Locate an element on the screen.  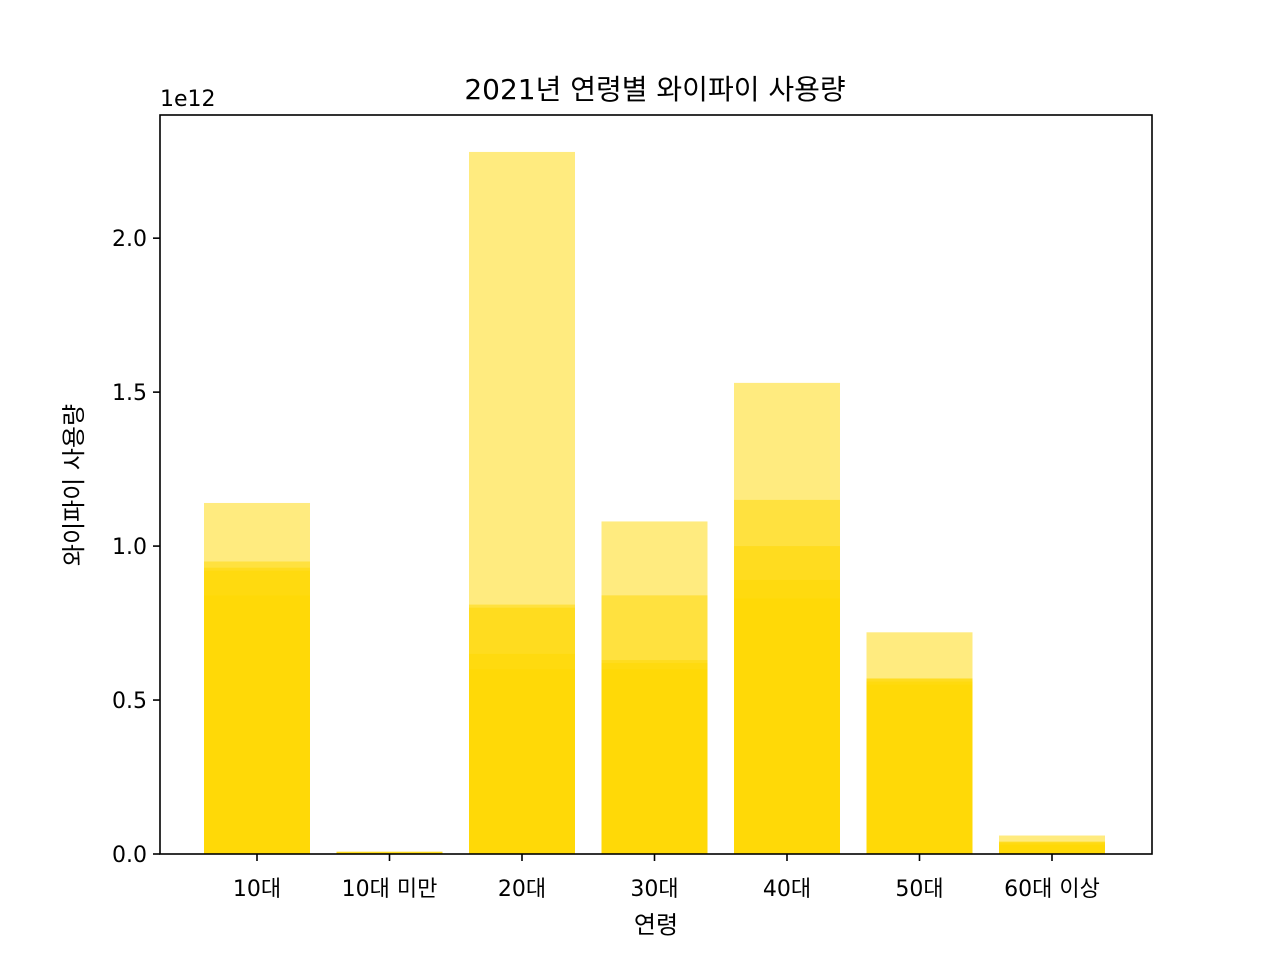
x-tick-label-4: 30대 is located at coordinates (654, 889).